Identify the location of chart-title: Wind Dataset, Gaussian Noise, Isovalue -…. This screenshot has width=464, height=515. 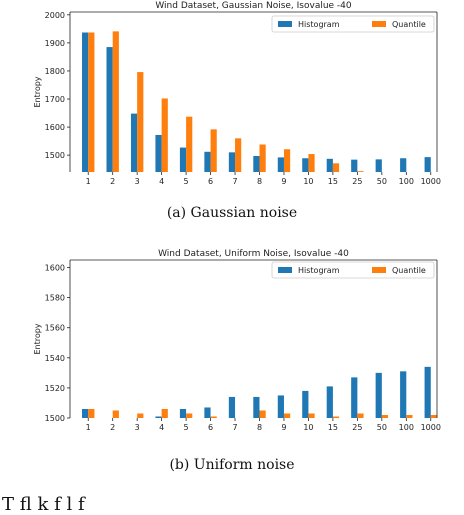
(253, 6).